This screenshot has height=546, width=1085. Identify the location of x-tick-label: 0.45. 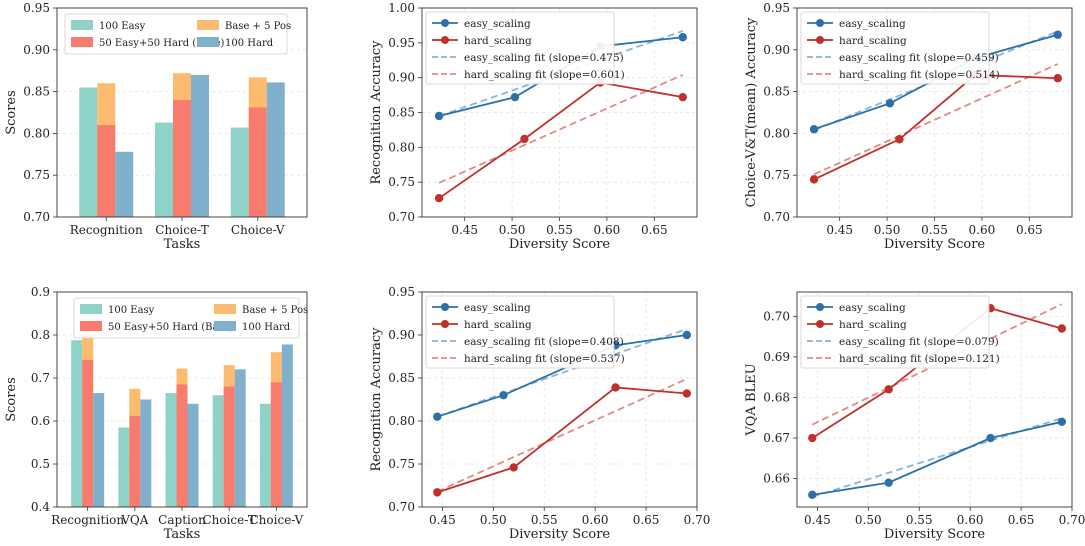
(464, 230).